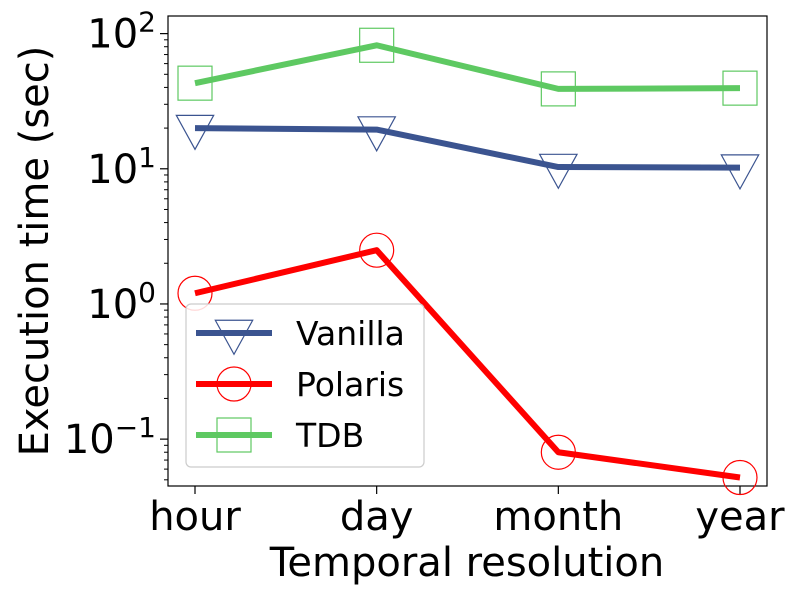 Image resolution: width=800 pixels, height=600 pixels. Describe the element at coordinates (116, 243) in the screenshot. I see `y-axis: 10⁻¹ 10⁰ 10¹ 10²` at that location.